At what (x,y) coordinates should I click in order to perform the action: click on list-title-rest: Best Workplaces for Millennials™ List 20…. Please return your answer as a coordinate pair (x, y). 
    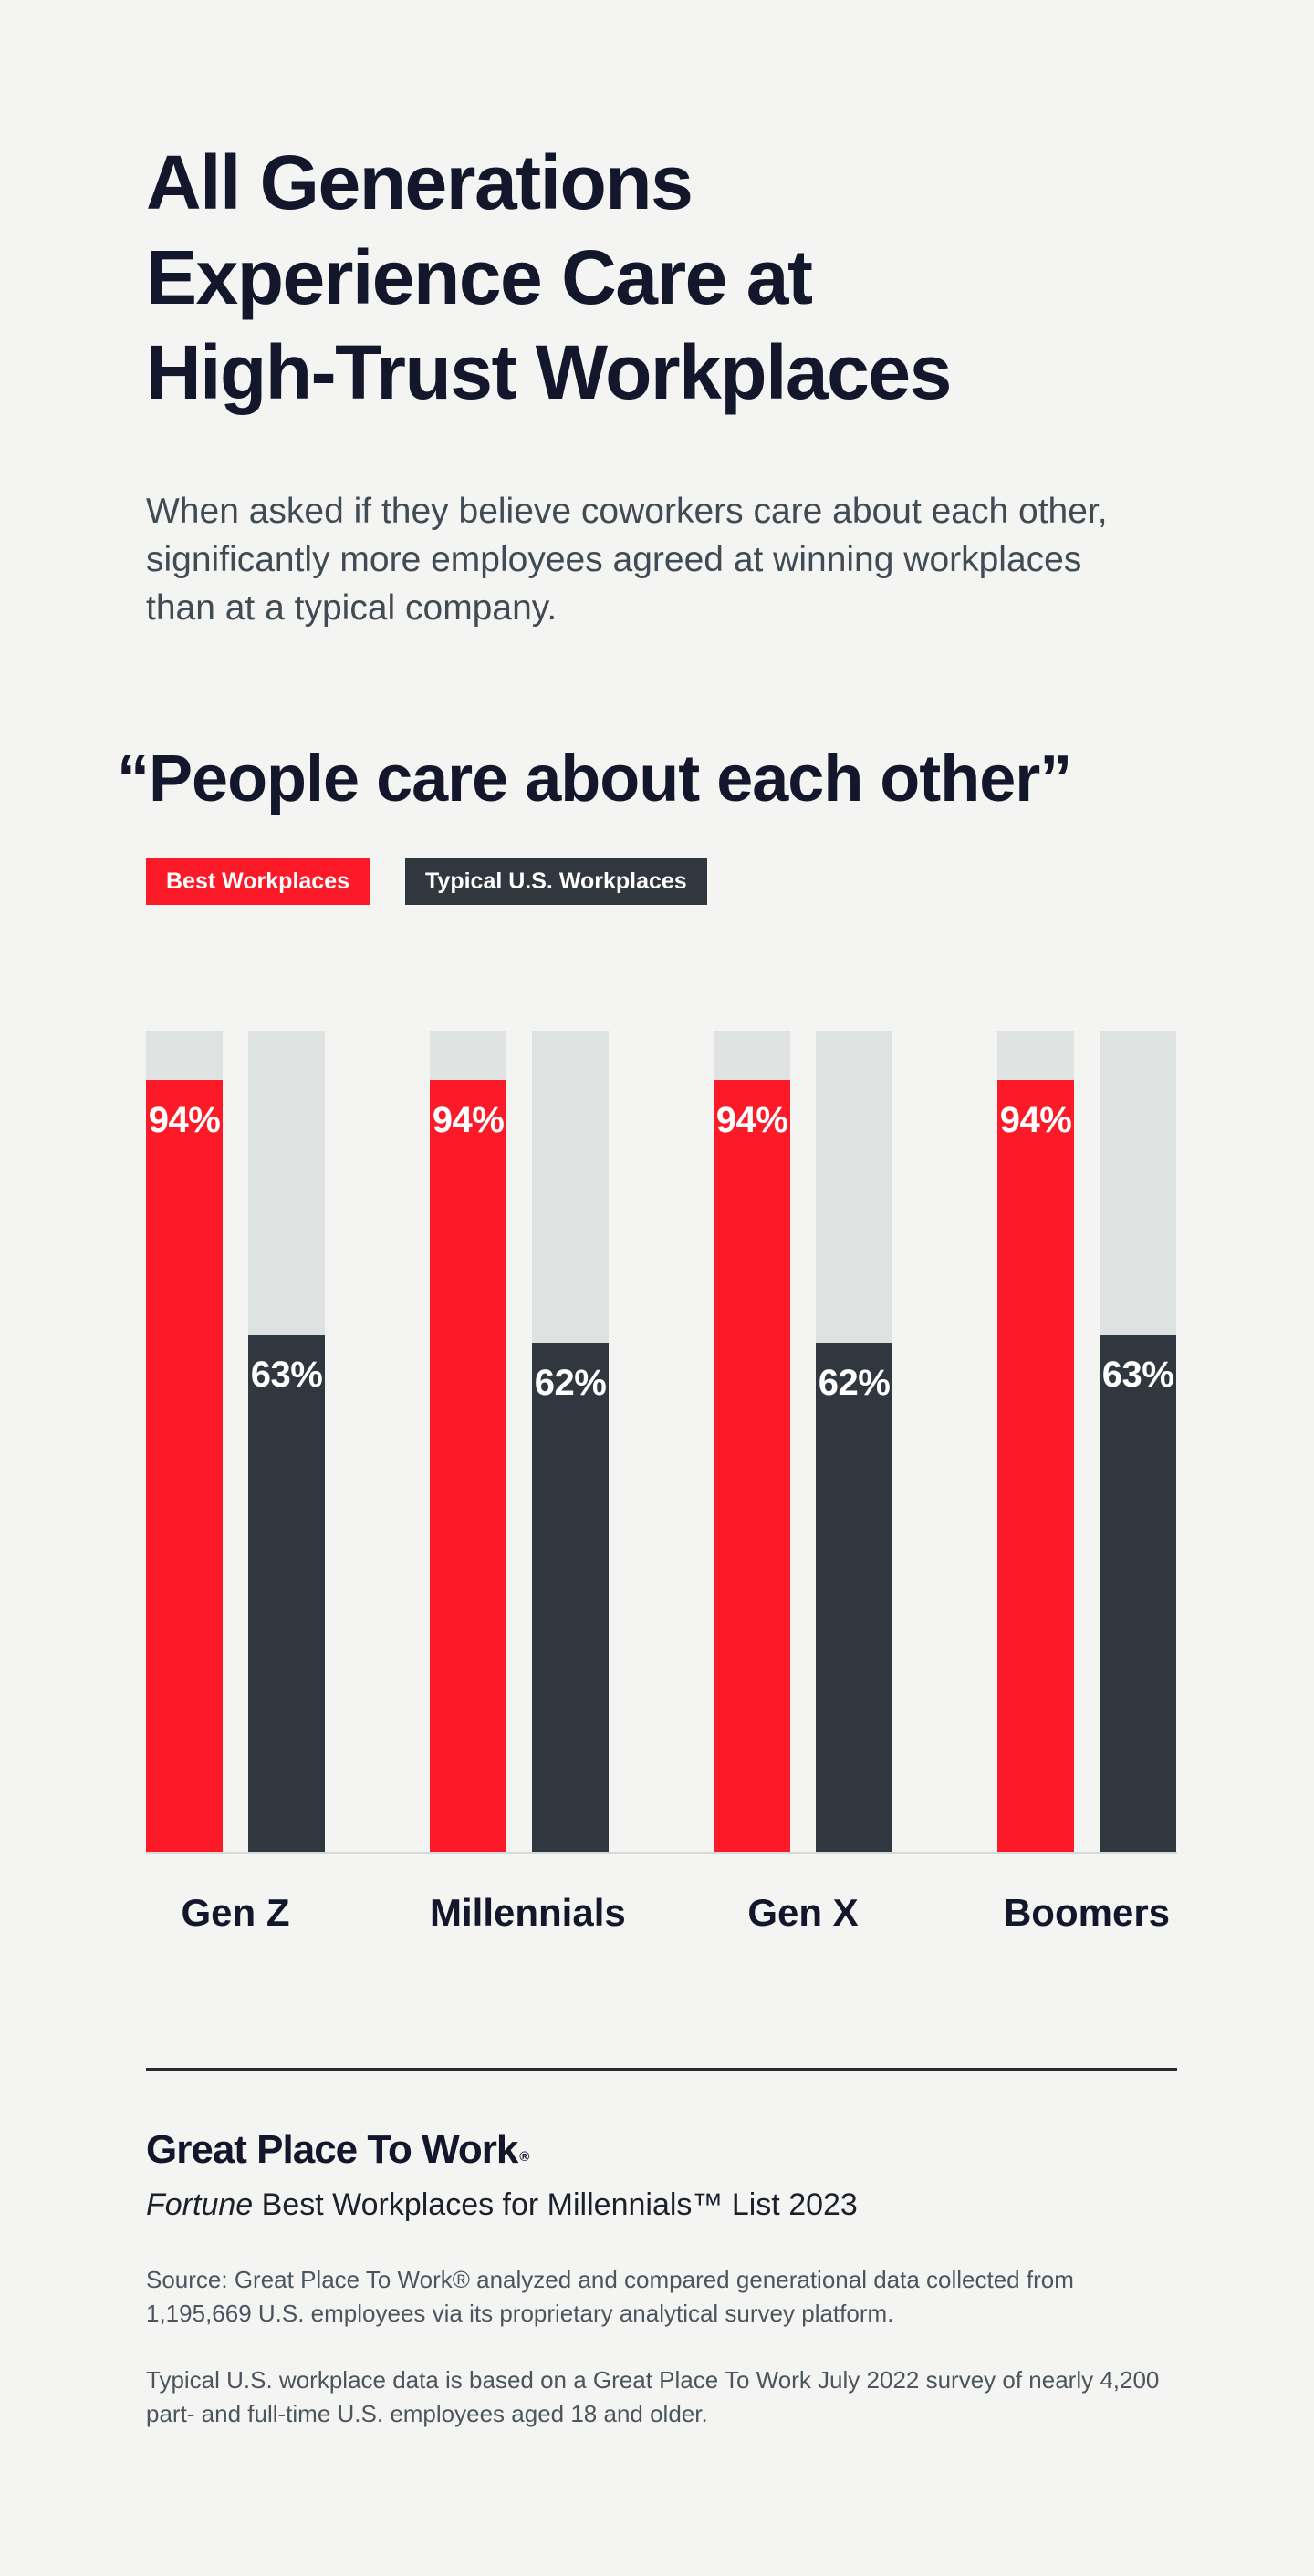
    Looking at the image, I should click on (555, 2204).